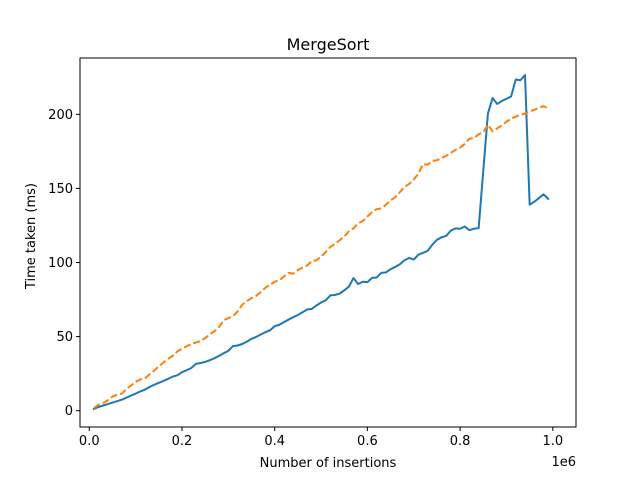 This screenshot has width=640, height=480. I want to click on x-tick-label: 0.8, so click(460, 441).